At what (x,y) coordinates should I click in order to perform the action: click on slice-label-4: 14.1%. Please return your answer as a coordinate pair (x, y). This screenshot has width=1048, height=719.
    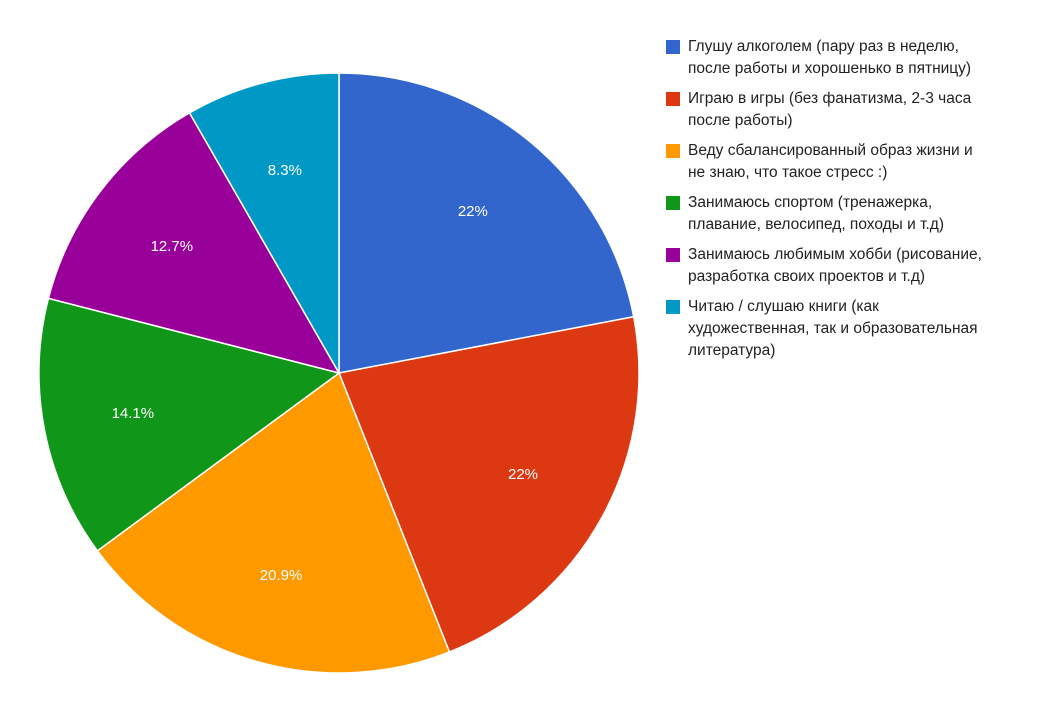
    Looking at the image, I should click on (133, 413).